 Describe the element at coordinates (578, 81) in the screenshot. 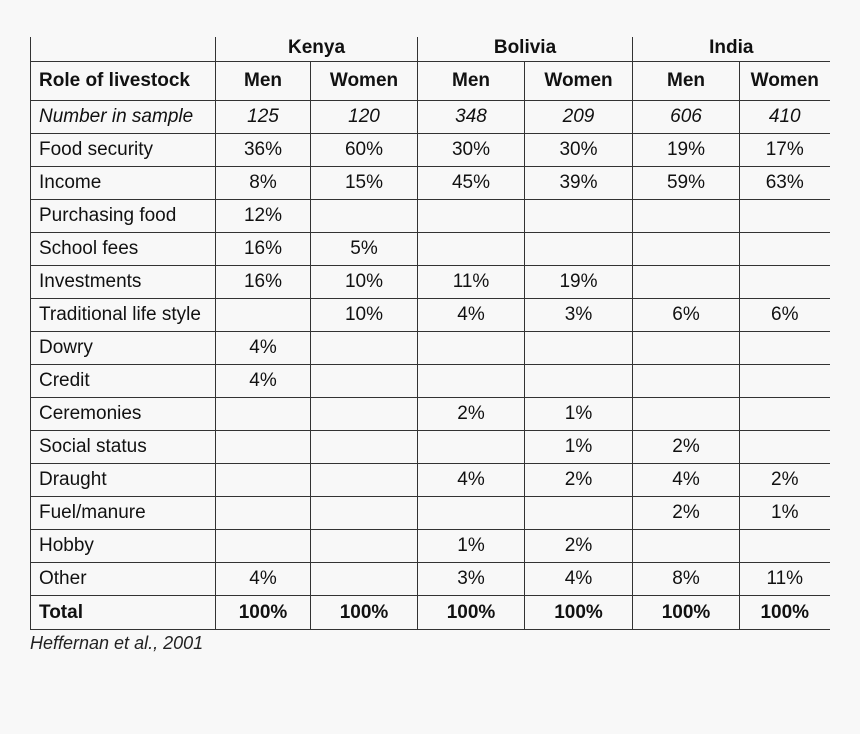

I see `column-header-bolivia-women: Women` at that location.